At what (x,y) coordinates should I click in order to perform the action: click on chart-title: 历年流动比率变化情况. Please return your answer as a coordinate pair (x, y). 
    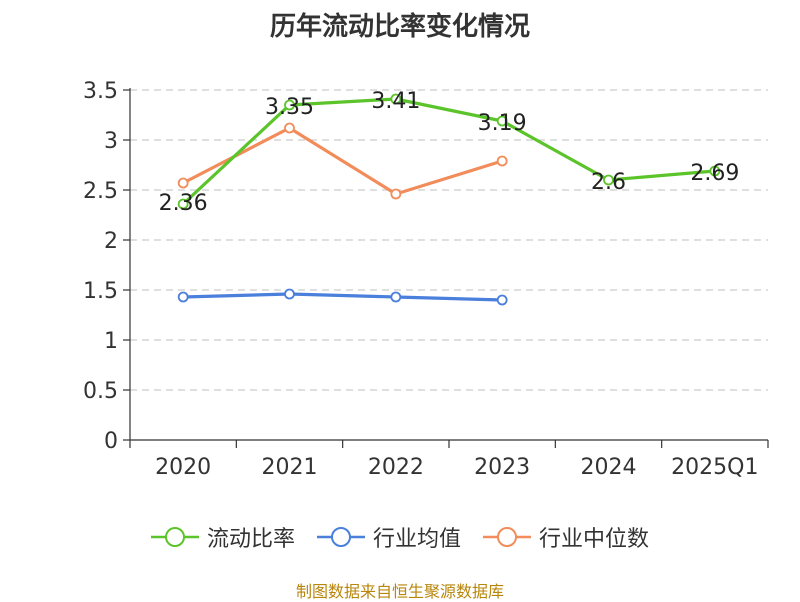
    Looking at the image, I should click on (399, 27).